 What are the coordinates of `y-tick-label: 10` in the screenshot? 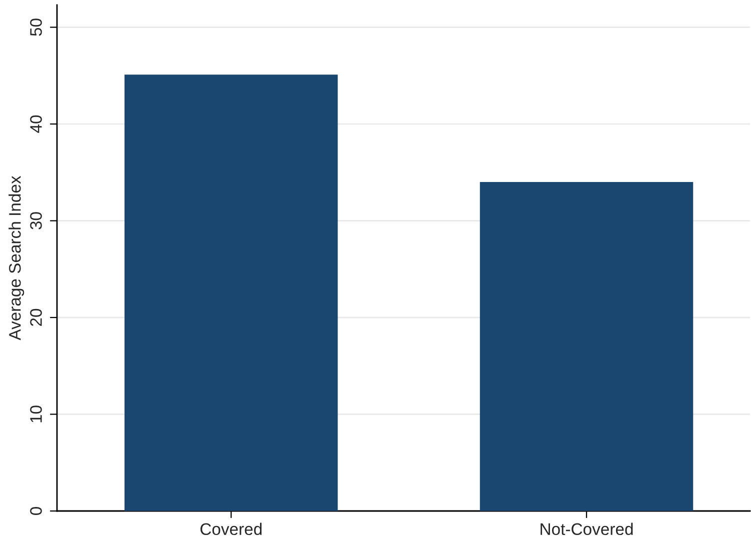 It's located at (36, 414).